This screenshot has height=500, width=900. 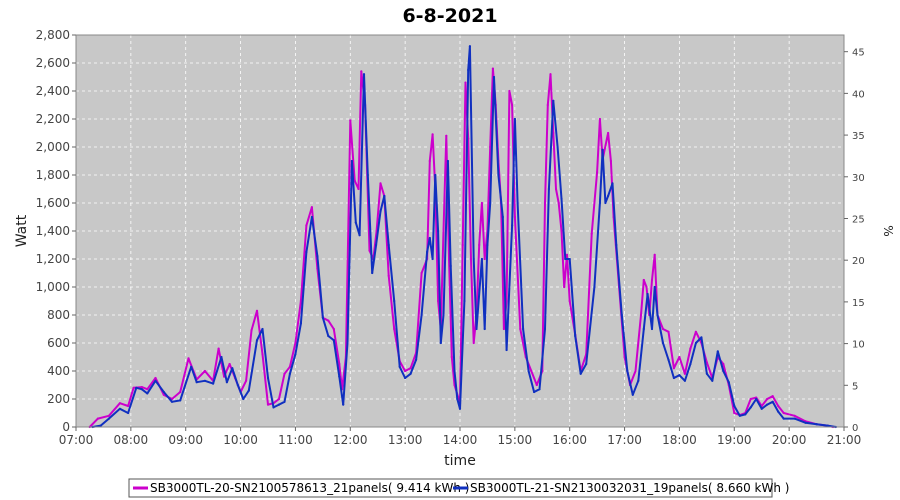 I want to click on chart-title: 6-8-2021, so click(x=449, y=16).